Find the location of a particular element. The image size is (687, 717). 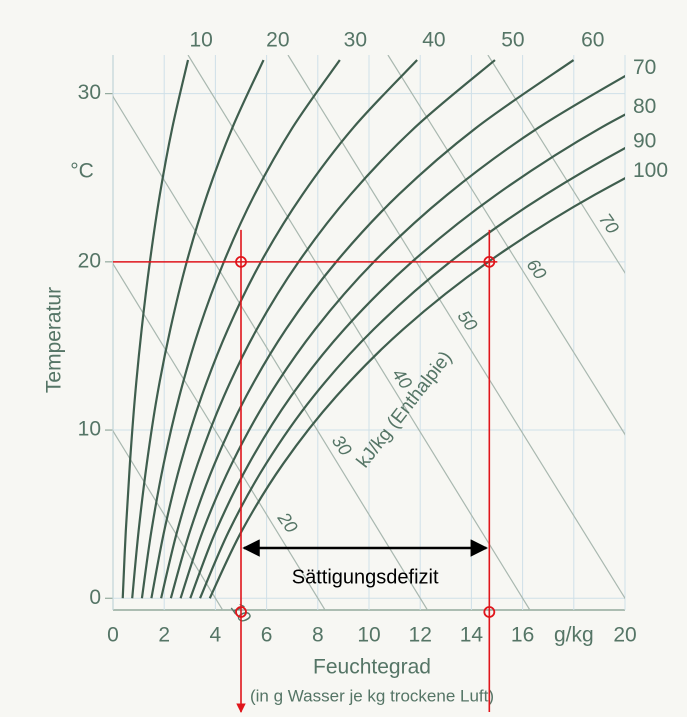

x-tick-label: g/kg is located at coordinates (574, 635).